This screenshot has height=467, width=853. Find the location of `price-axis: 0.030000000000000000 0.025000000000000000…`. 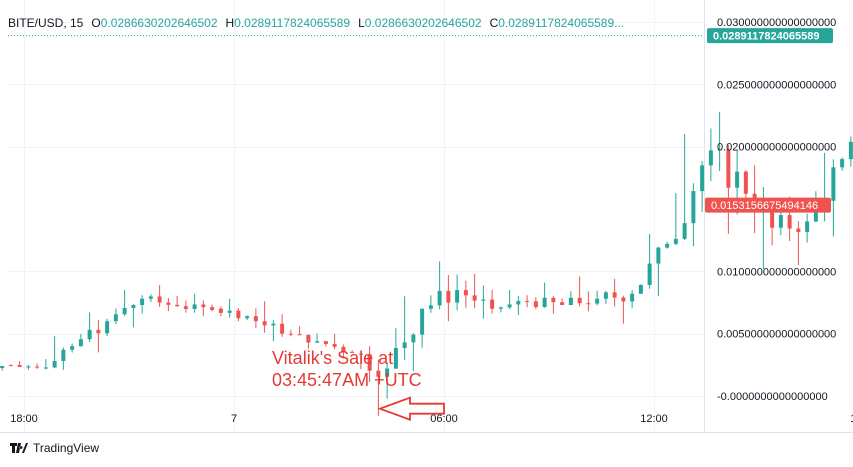

price-axis: 0.030000000000000000 0.025000000000000000… is located at coordinates (776, 210).